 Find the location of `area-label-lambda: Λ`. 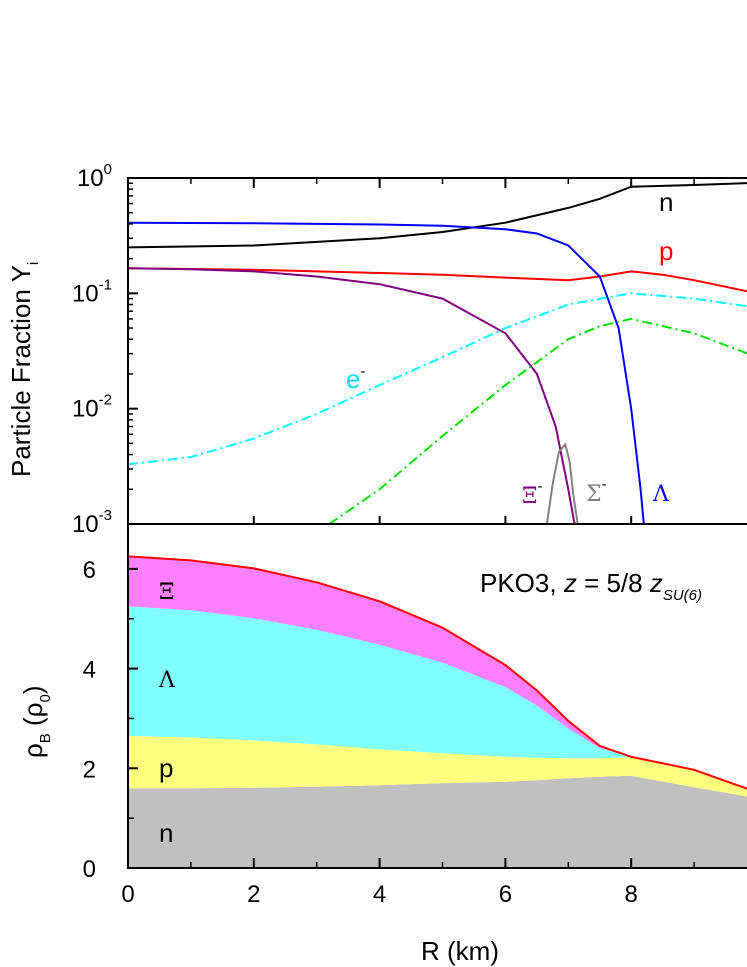

area-label-lambda: Λ is located at coordinates (167, 680).